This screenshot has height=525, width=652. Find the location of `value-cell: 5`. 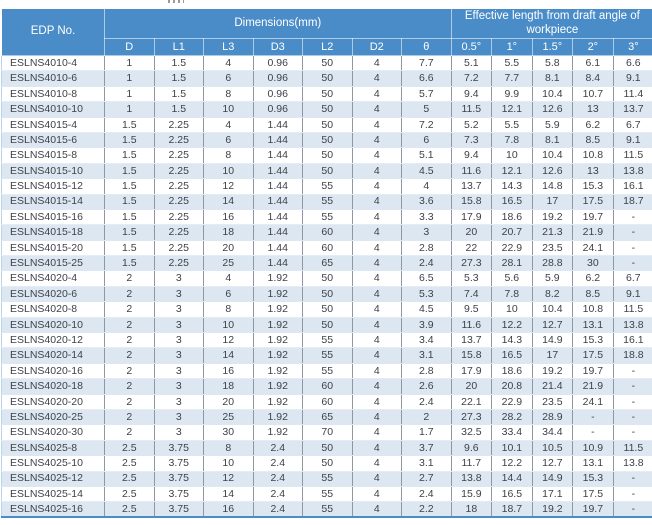

value-cell: 5 is located at coordinates (426, 109).